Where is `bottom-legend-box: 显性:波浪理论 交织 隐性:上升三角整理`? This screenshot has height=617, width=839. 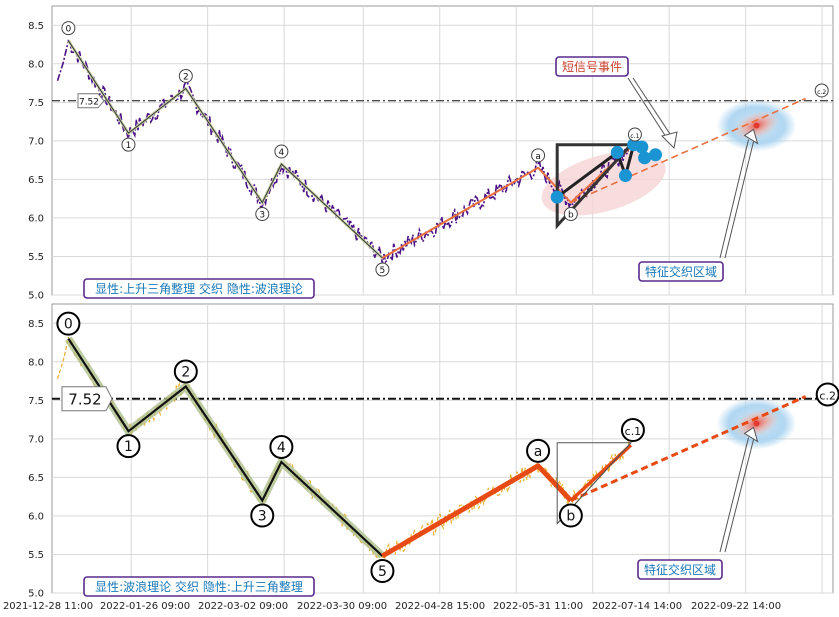
bottom-legend-box: 显性:波浪理论 交织 隐性:上升三角整理 is located at coordinates (199, 586).